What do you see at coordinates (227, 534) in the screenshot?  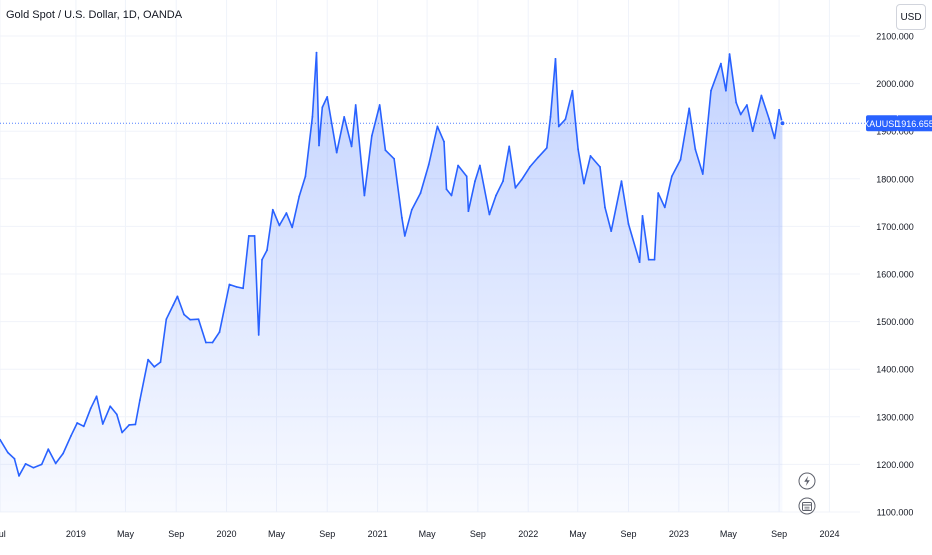 I see `x-tick-label: 2020` at bounding box center [227, 534].